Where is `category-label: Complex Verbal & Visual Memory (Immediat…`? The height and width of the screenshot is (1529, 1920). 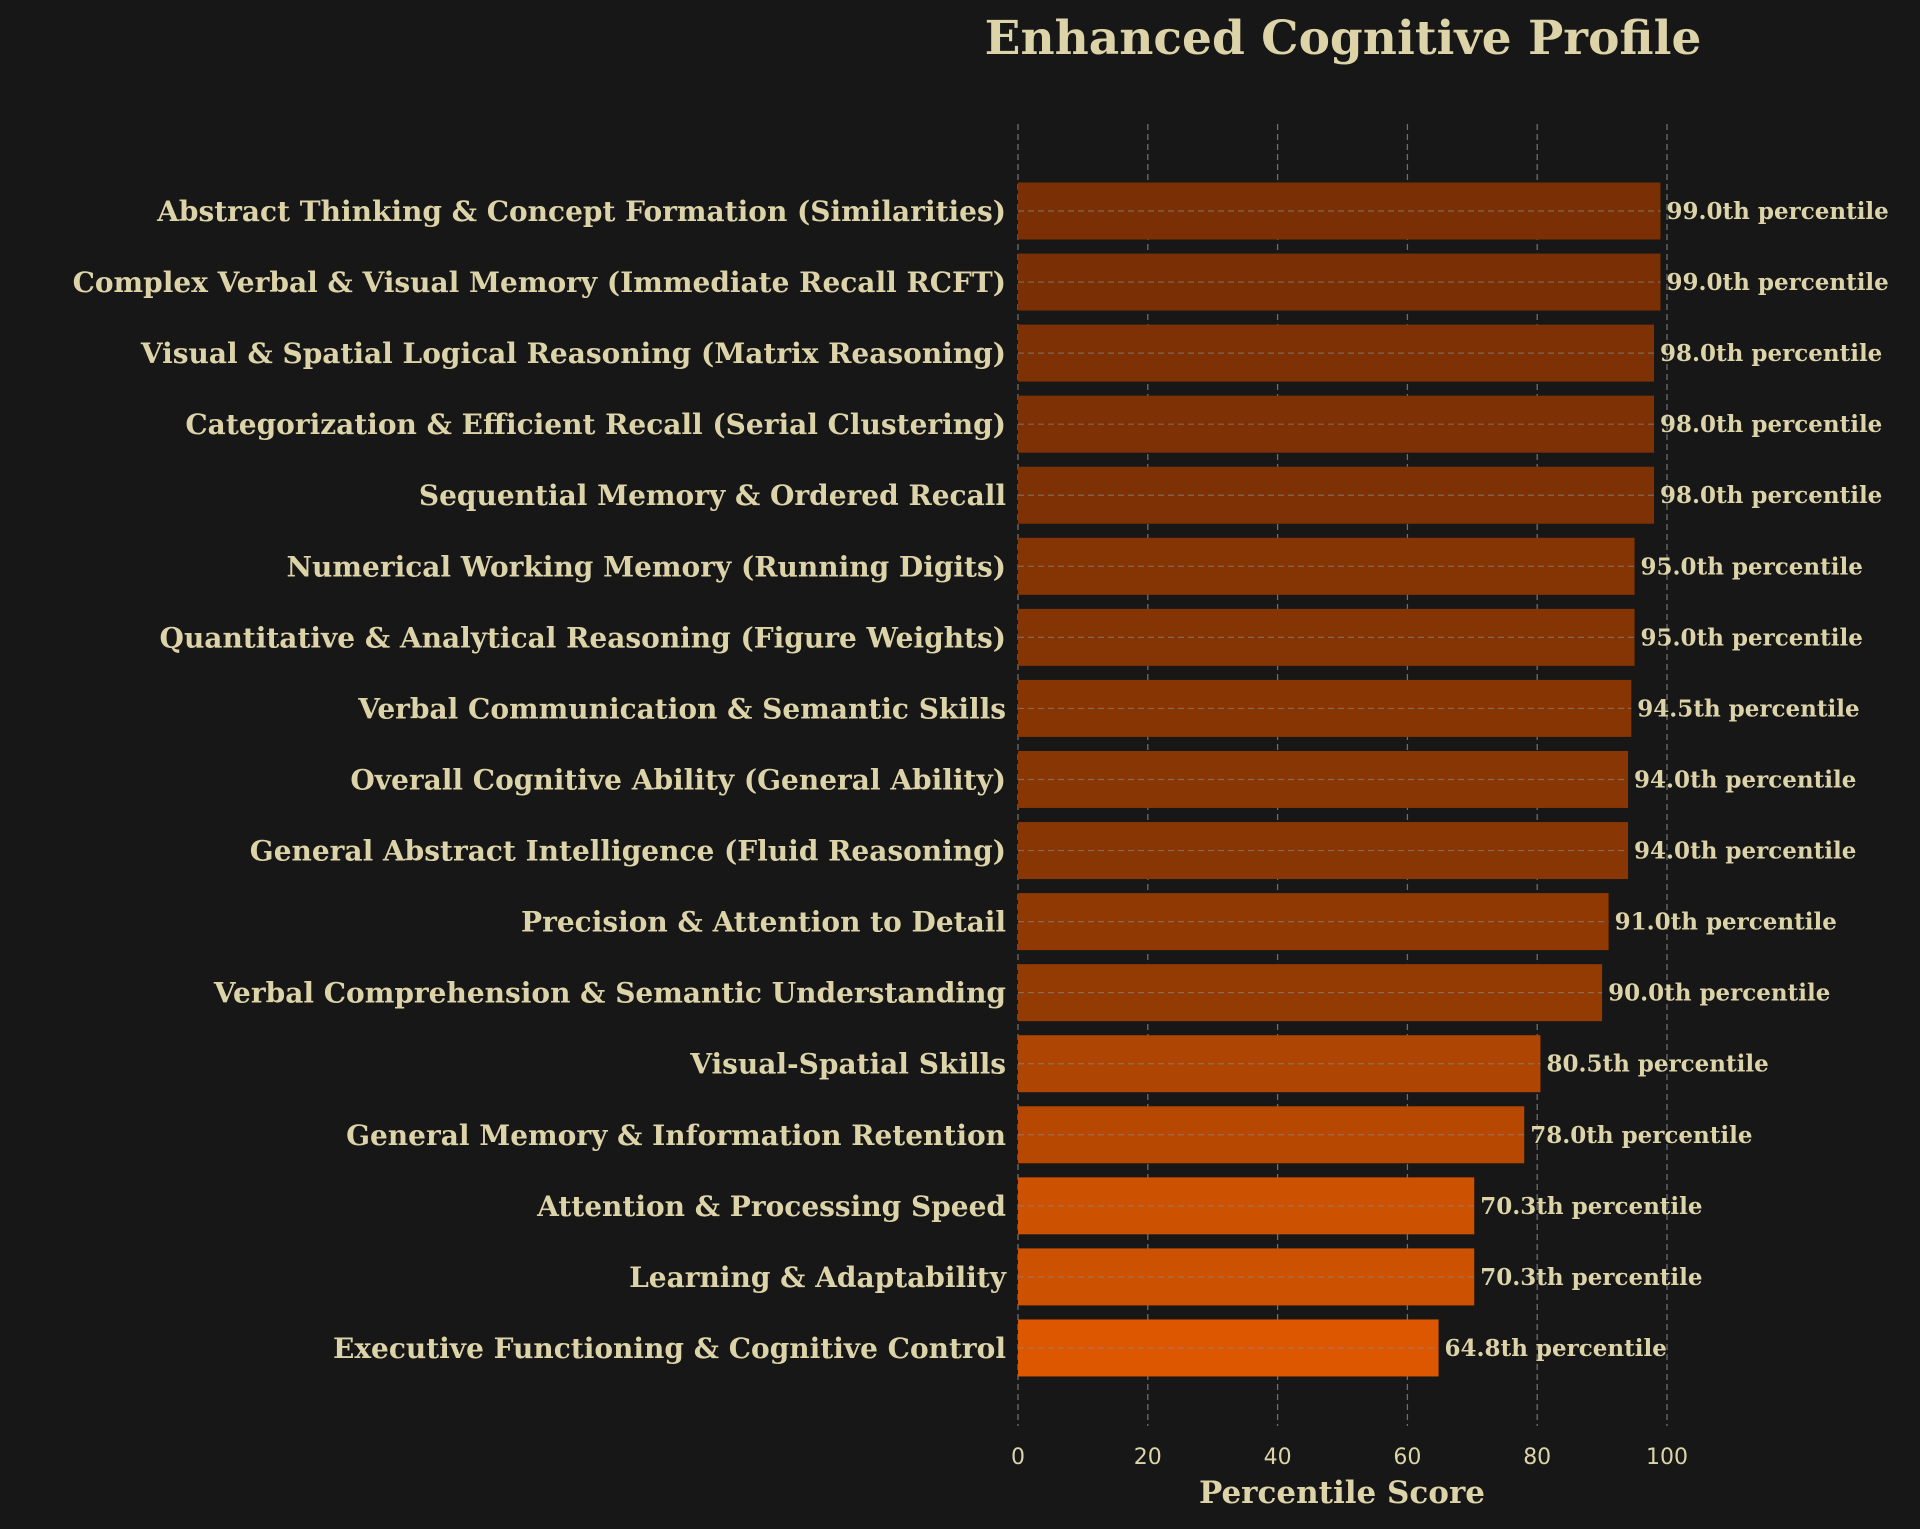
category-label: Complex Verbal & Visual Memory (Immediat… is located at coordinates (539, 282).